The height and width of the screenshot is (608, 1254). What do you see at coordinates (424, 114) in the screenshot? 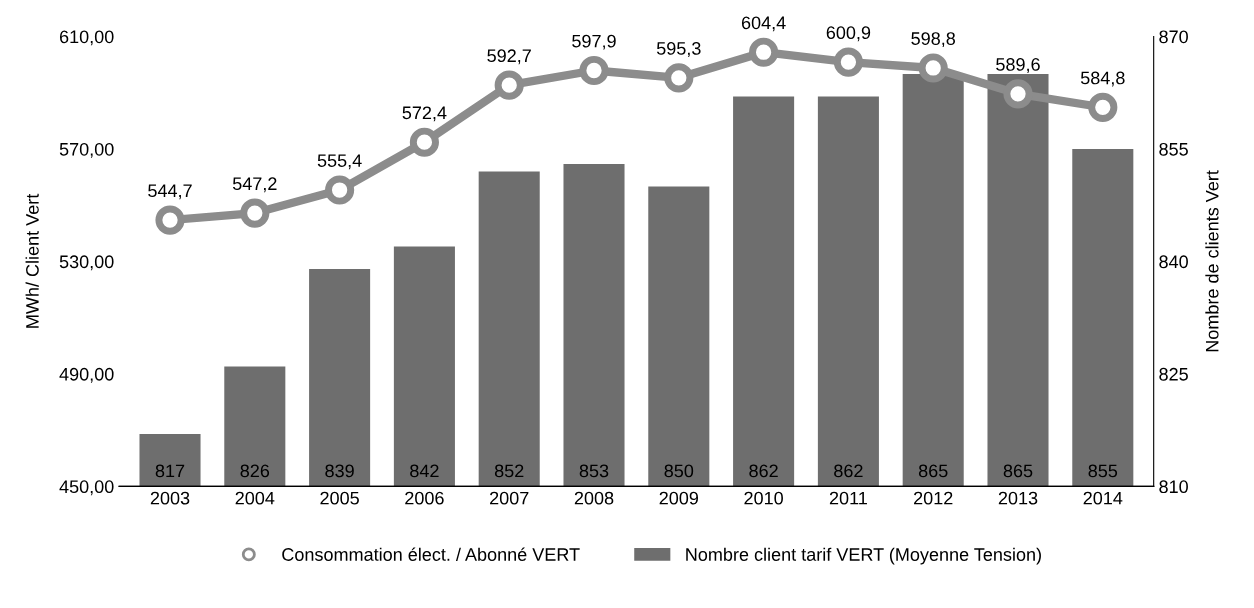
I see `data-label: 572,4` at bounding box center [424, 114].